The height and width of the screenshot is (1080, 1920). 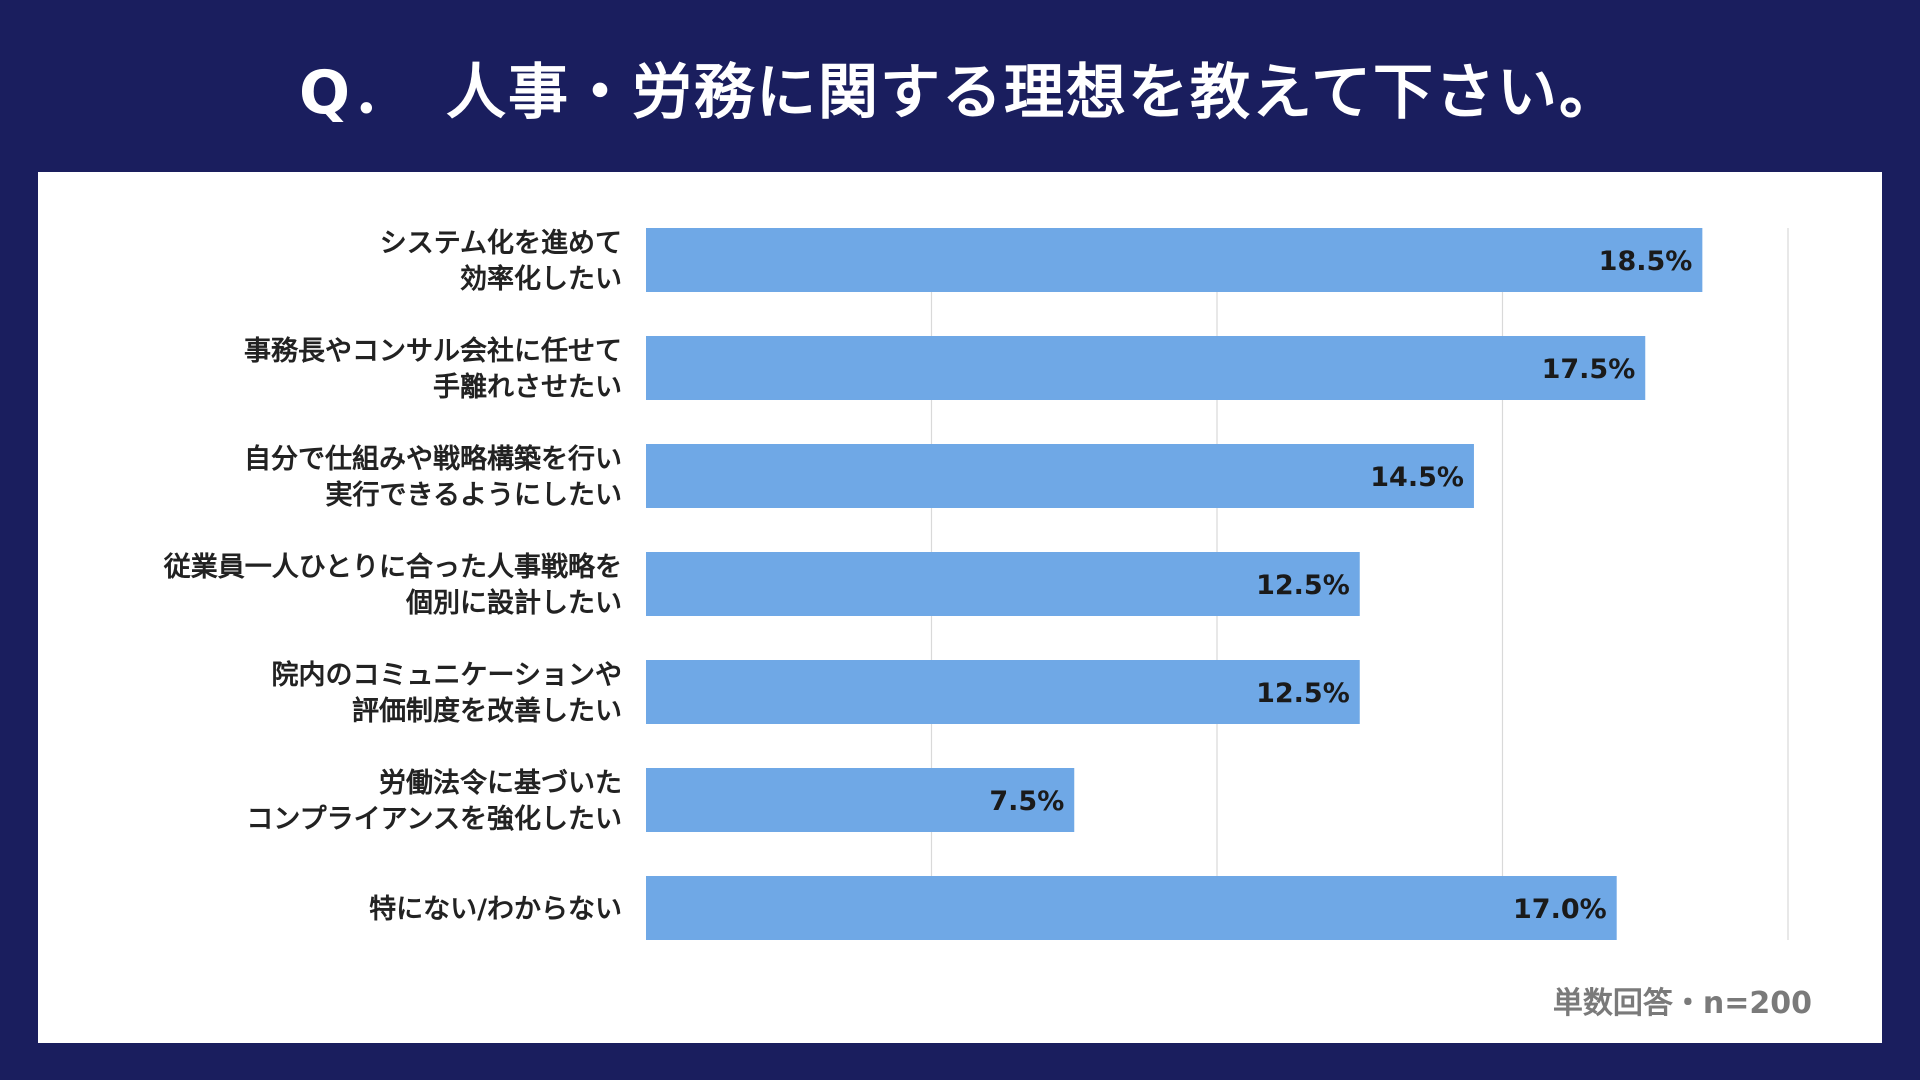 I want to click on value-label: 7.5%, so click(x=1026, y=801).